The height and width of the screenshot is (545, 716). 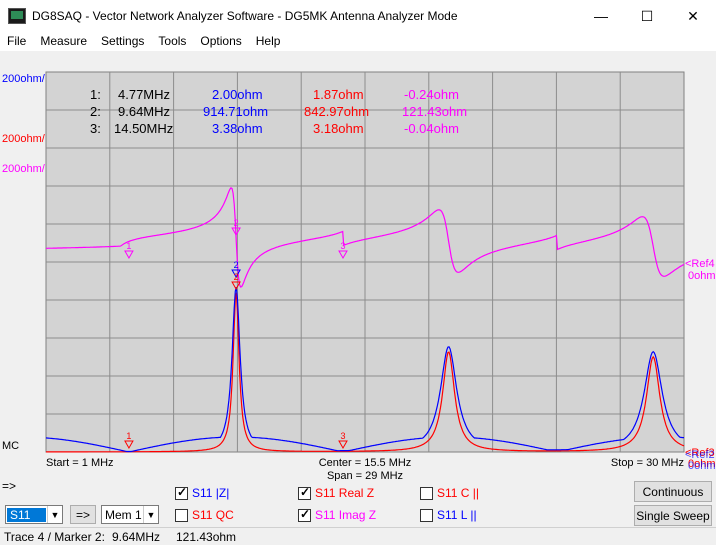 What do you see at coordinates (236, 286) in the screenshot?
I see `marker-2-real-triangle` at bounding box center [236, 286].